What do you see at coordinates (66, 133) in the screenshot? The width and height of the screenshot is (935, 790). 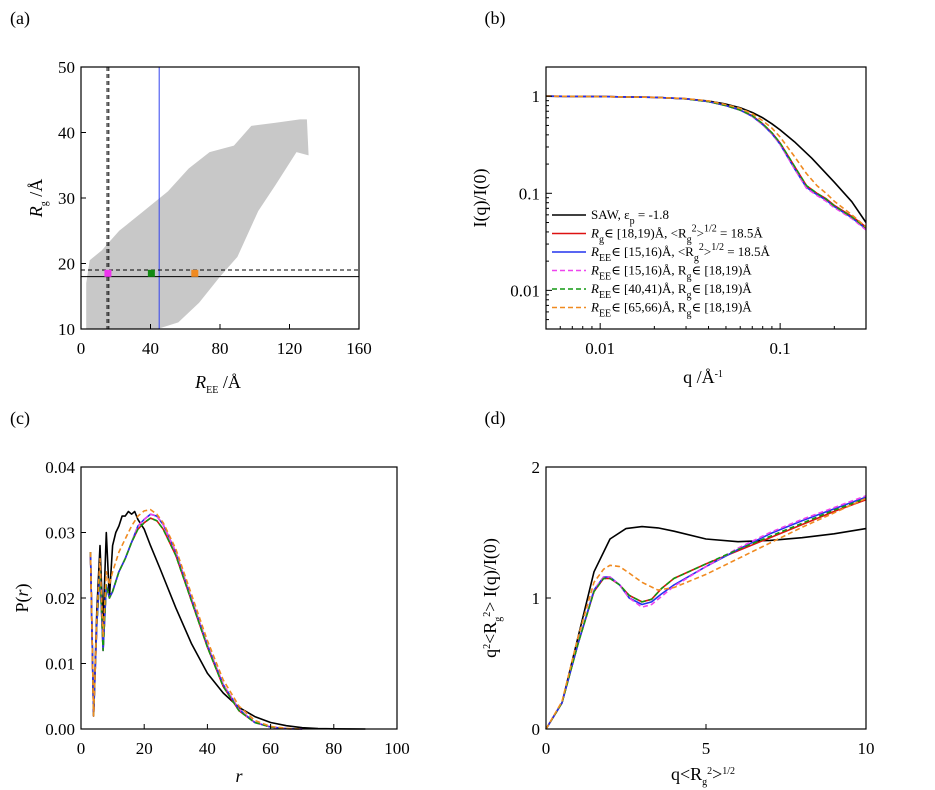 I see `panel-a-ytick-label: 40` at bounding box center [66, 133].